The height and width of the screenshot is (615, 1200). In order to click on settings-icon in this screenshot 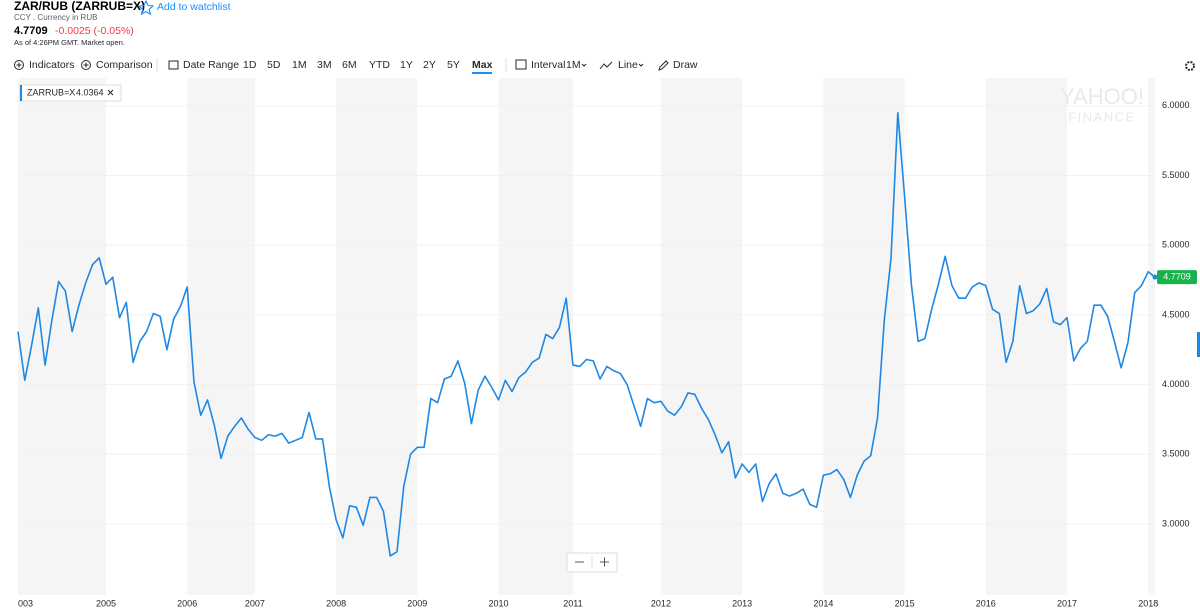, I will do `click(1190, 66)`.